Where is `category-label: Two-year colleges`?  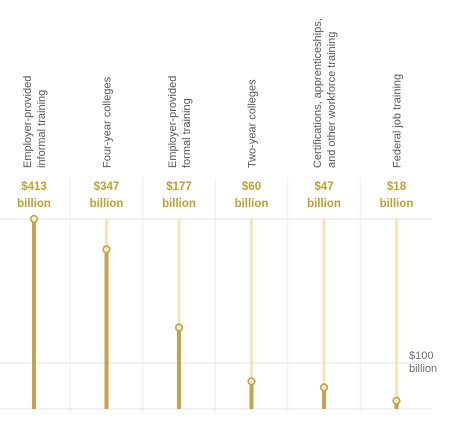 category-label: Two-year colleges is located at coordinates (253, 123).